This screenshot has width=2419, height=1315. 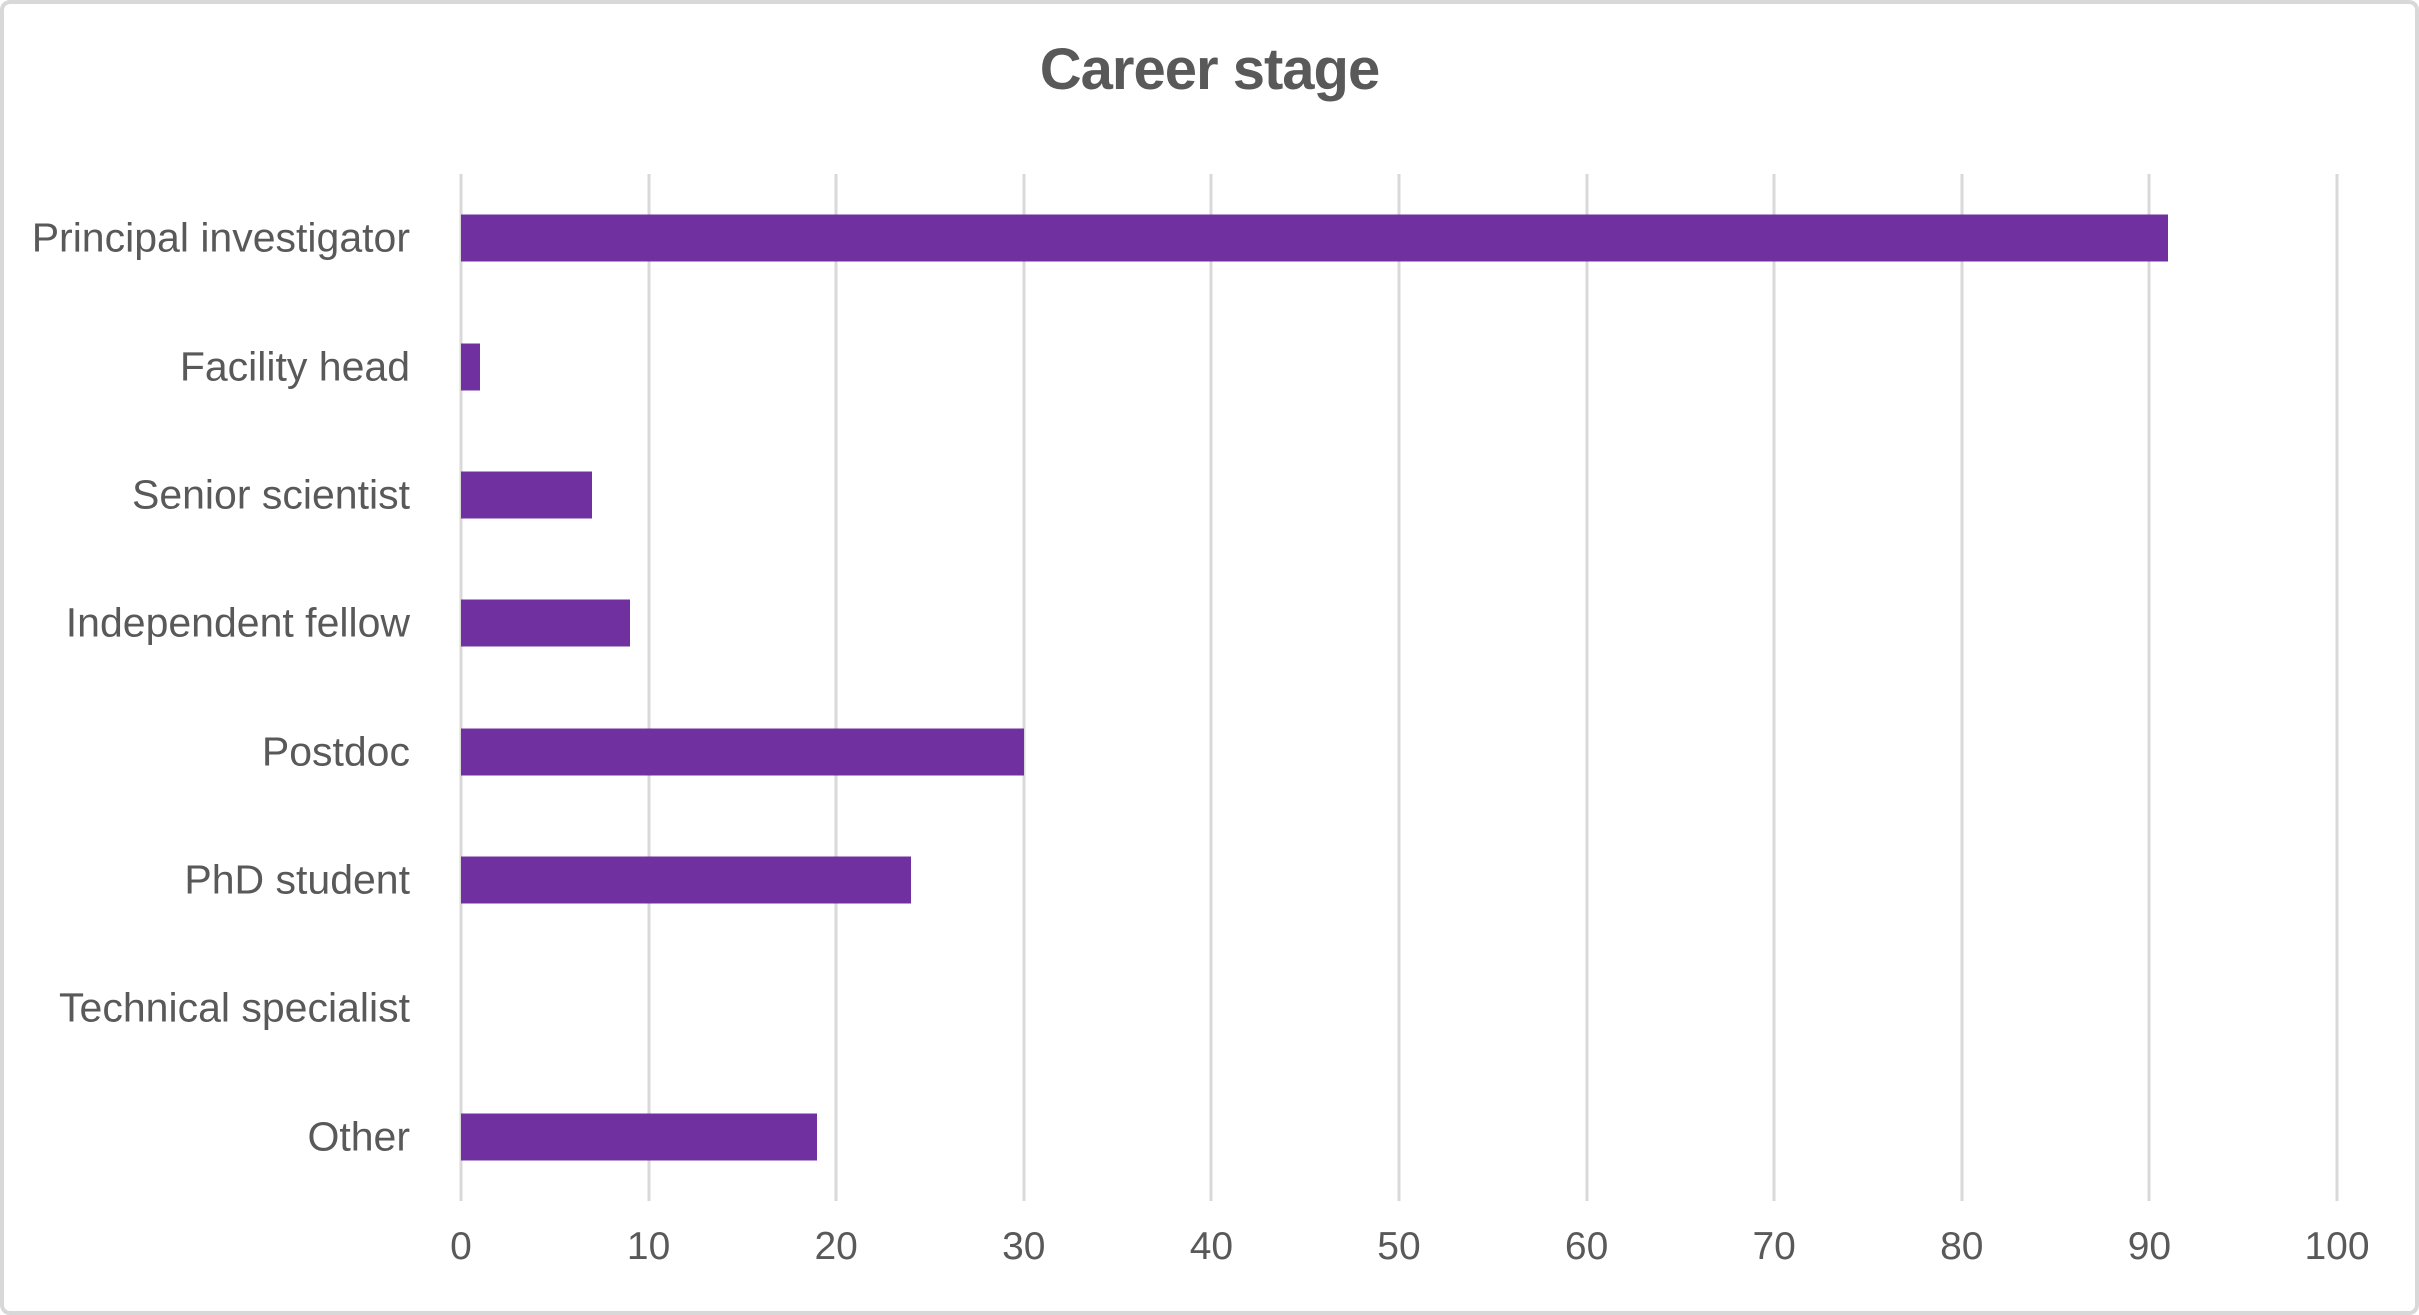 What do you see at coordinates (639, 1137) in the screenshot?
I see `bar-other` at bounding box center [639, 1137].